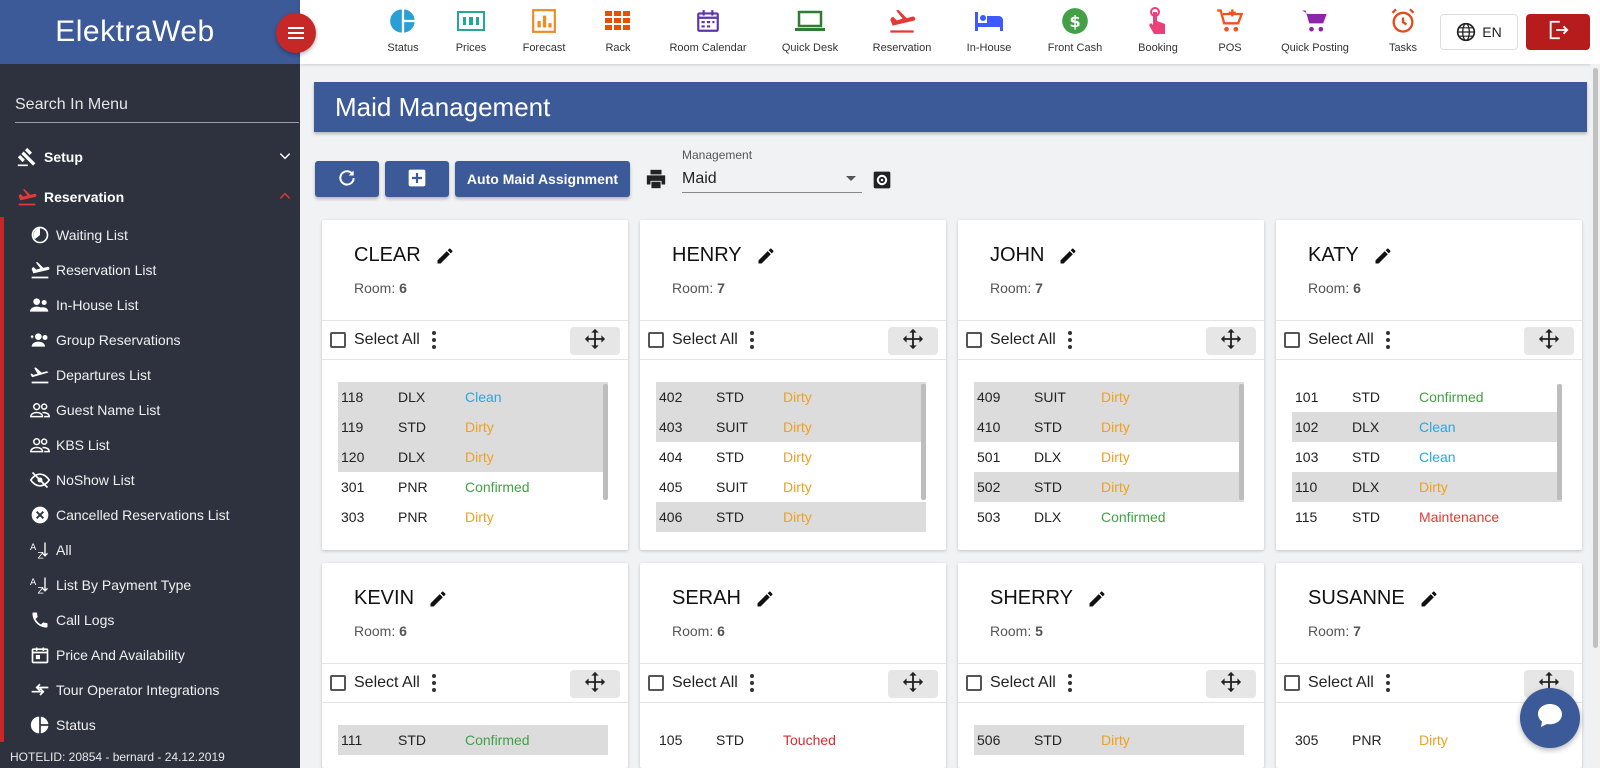 The height and width of the screenshot is (768, 1600). What do you see at coordinates (296, 33) in the screenshot?
I see `menu-toggle-button` at bounding box center [296, 33].